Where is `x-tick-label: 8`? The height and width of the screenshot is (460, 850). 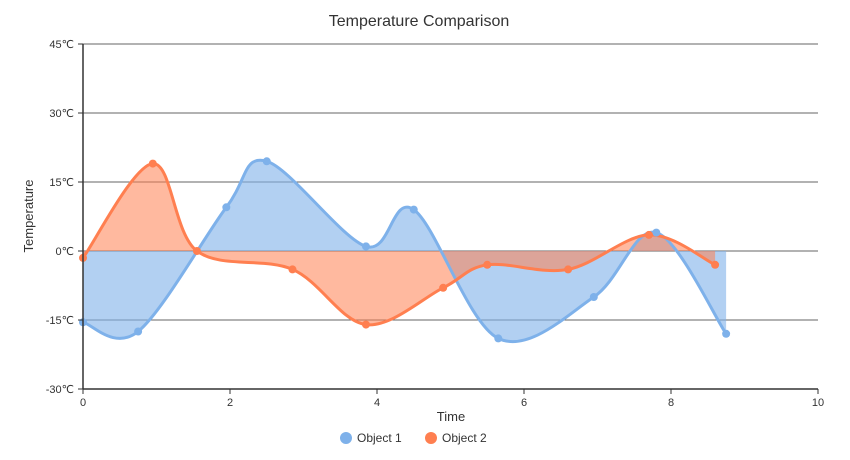
x-tick-label: 8 is located at coordinates (671, 403).